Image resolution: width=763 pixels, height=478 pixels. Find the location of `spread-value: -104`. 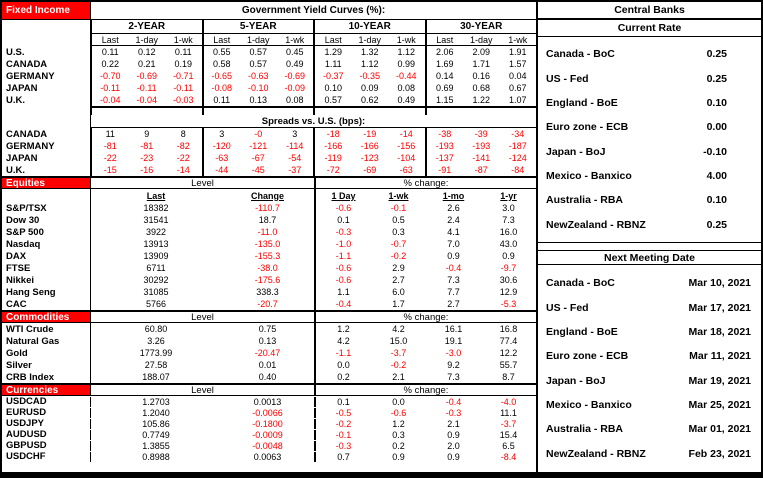

spread-value: -104 is located at coordinates (406, 158).